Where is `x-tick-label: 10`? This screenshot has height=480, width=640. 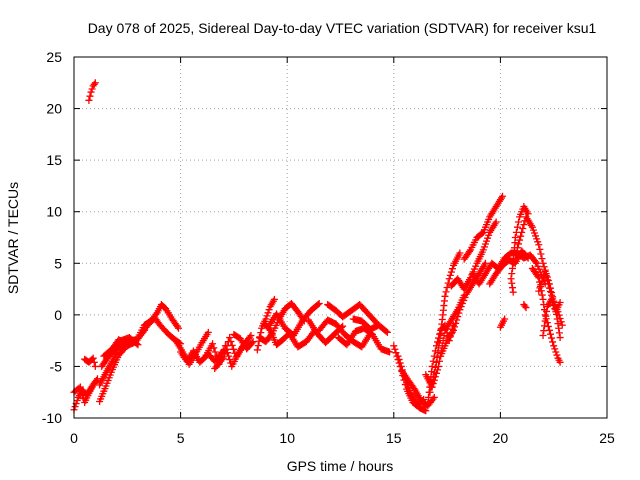 x-tick-label: 10 is located at coordinates (287, 438).